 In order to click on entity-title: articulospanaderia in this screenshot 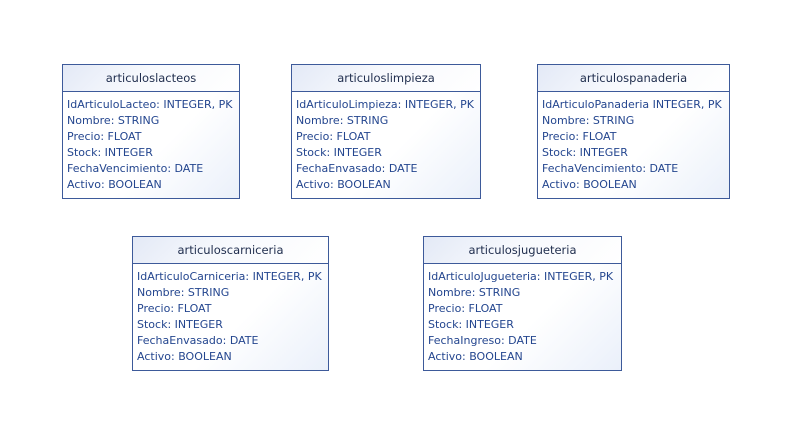, I will do `click(633, 78)`.